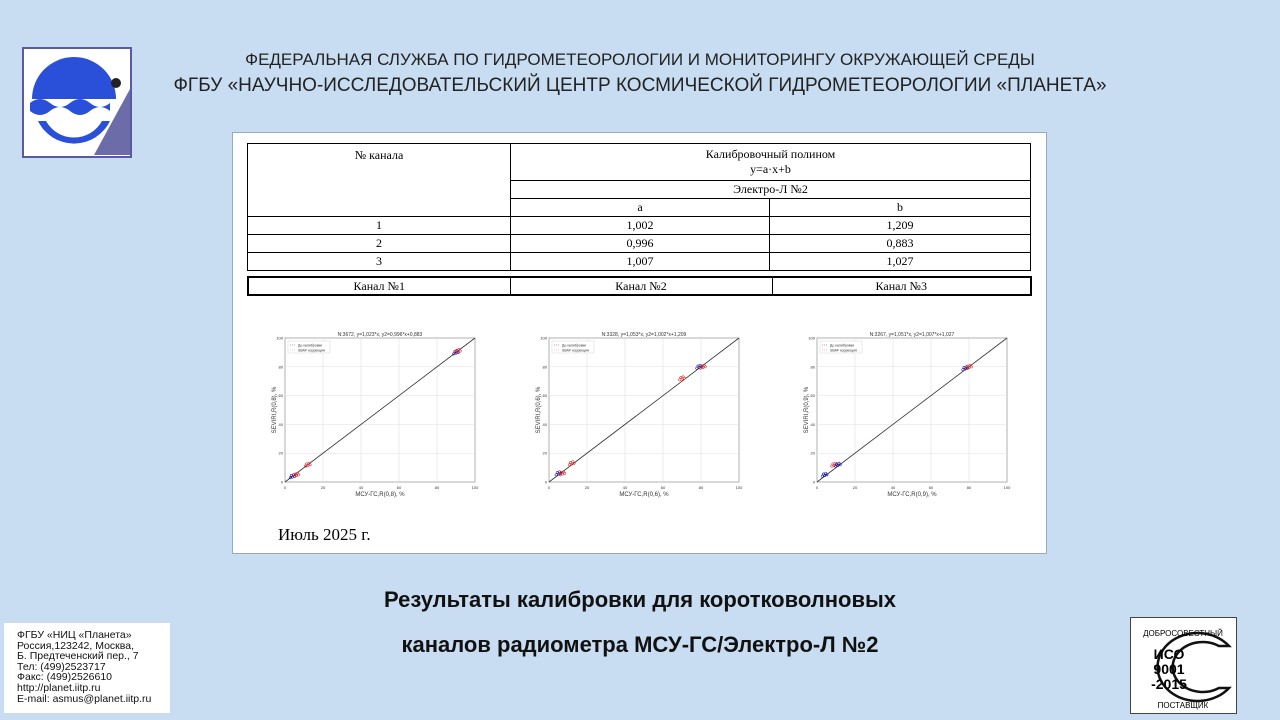 This screenshot has height=720, width=1280. I want to click on header-channel: № канала, so click(379, 180).